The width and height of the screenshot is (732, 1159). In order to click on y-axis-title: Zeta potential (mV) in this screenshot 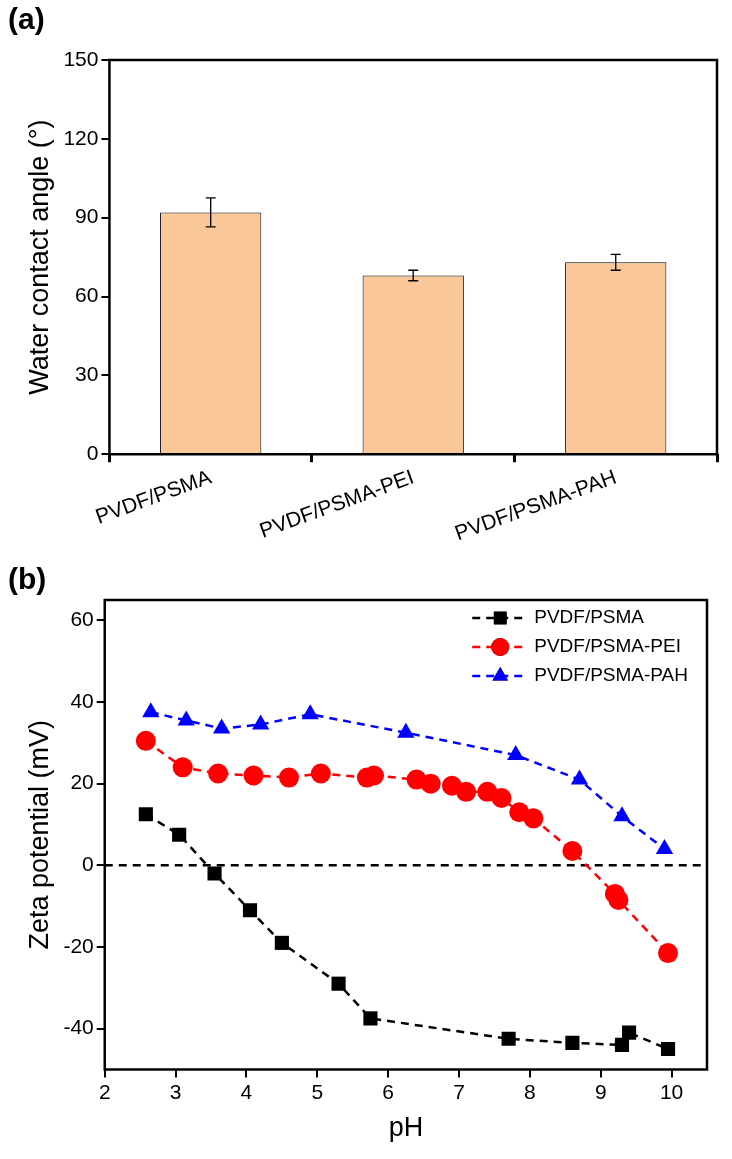, I will do `click(38, 834)`.